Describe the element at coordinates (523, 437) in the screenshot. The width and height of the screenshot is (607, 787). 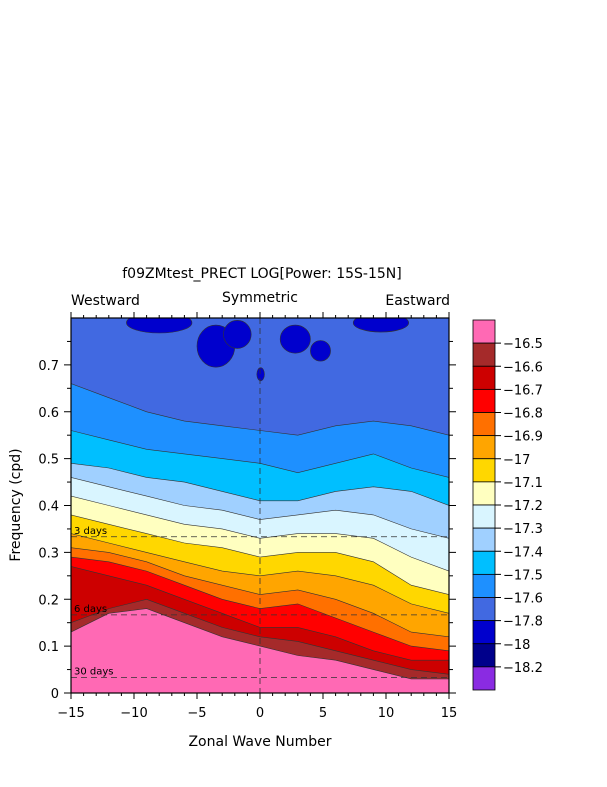
I see `legend-label: −16.9` at that location.